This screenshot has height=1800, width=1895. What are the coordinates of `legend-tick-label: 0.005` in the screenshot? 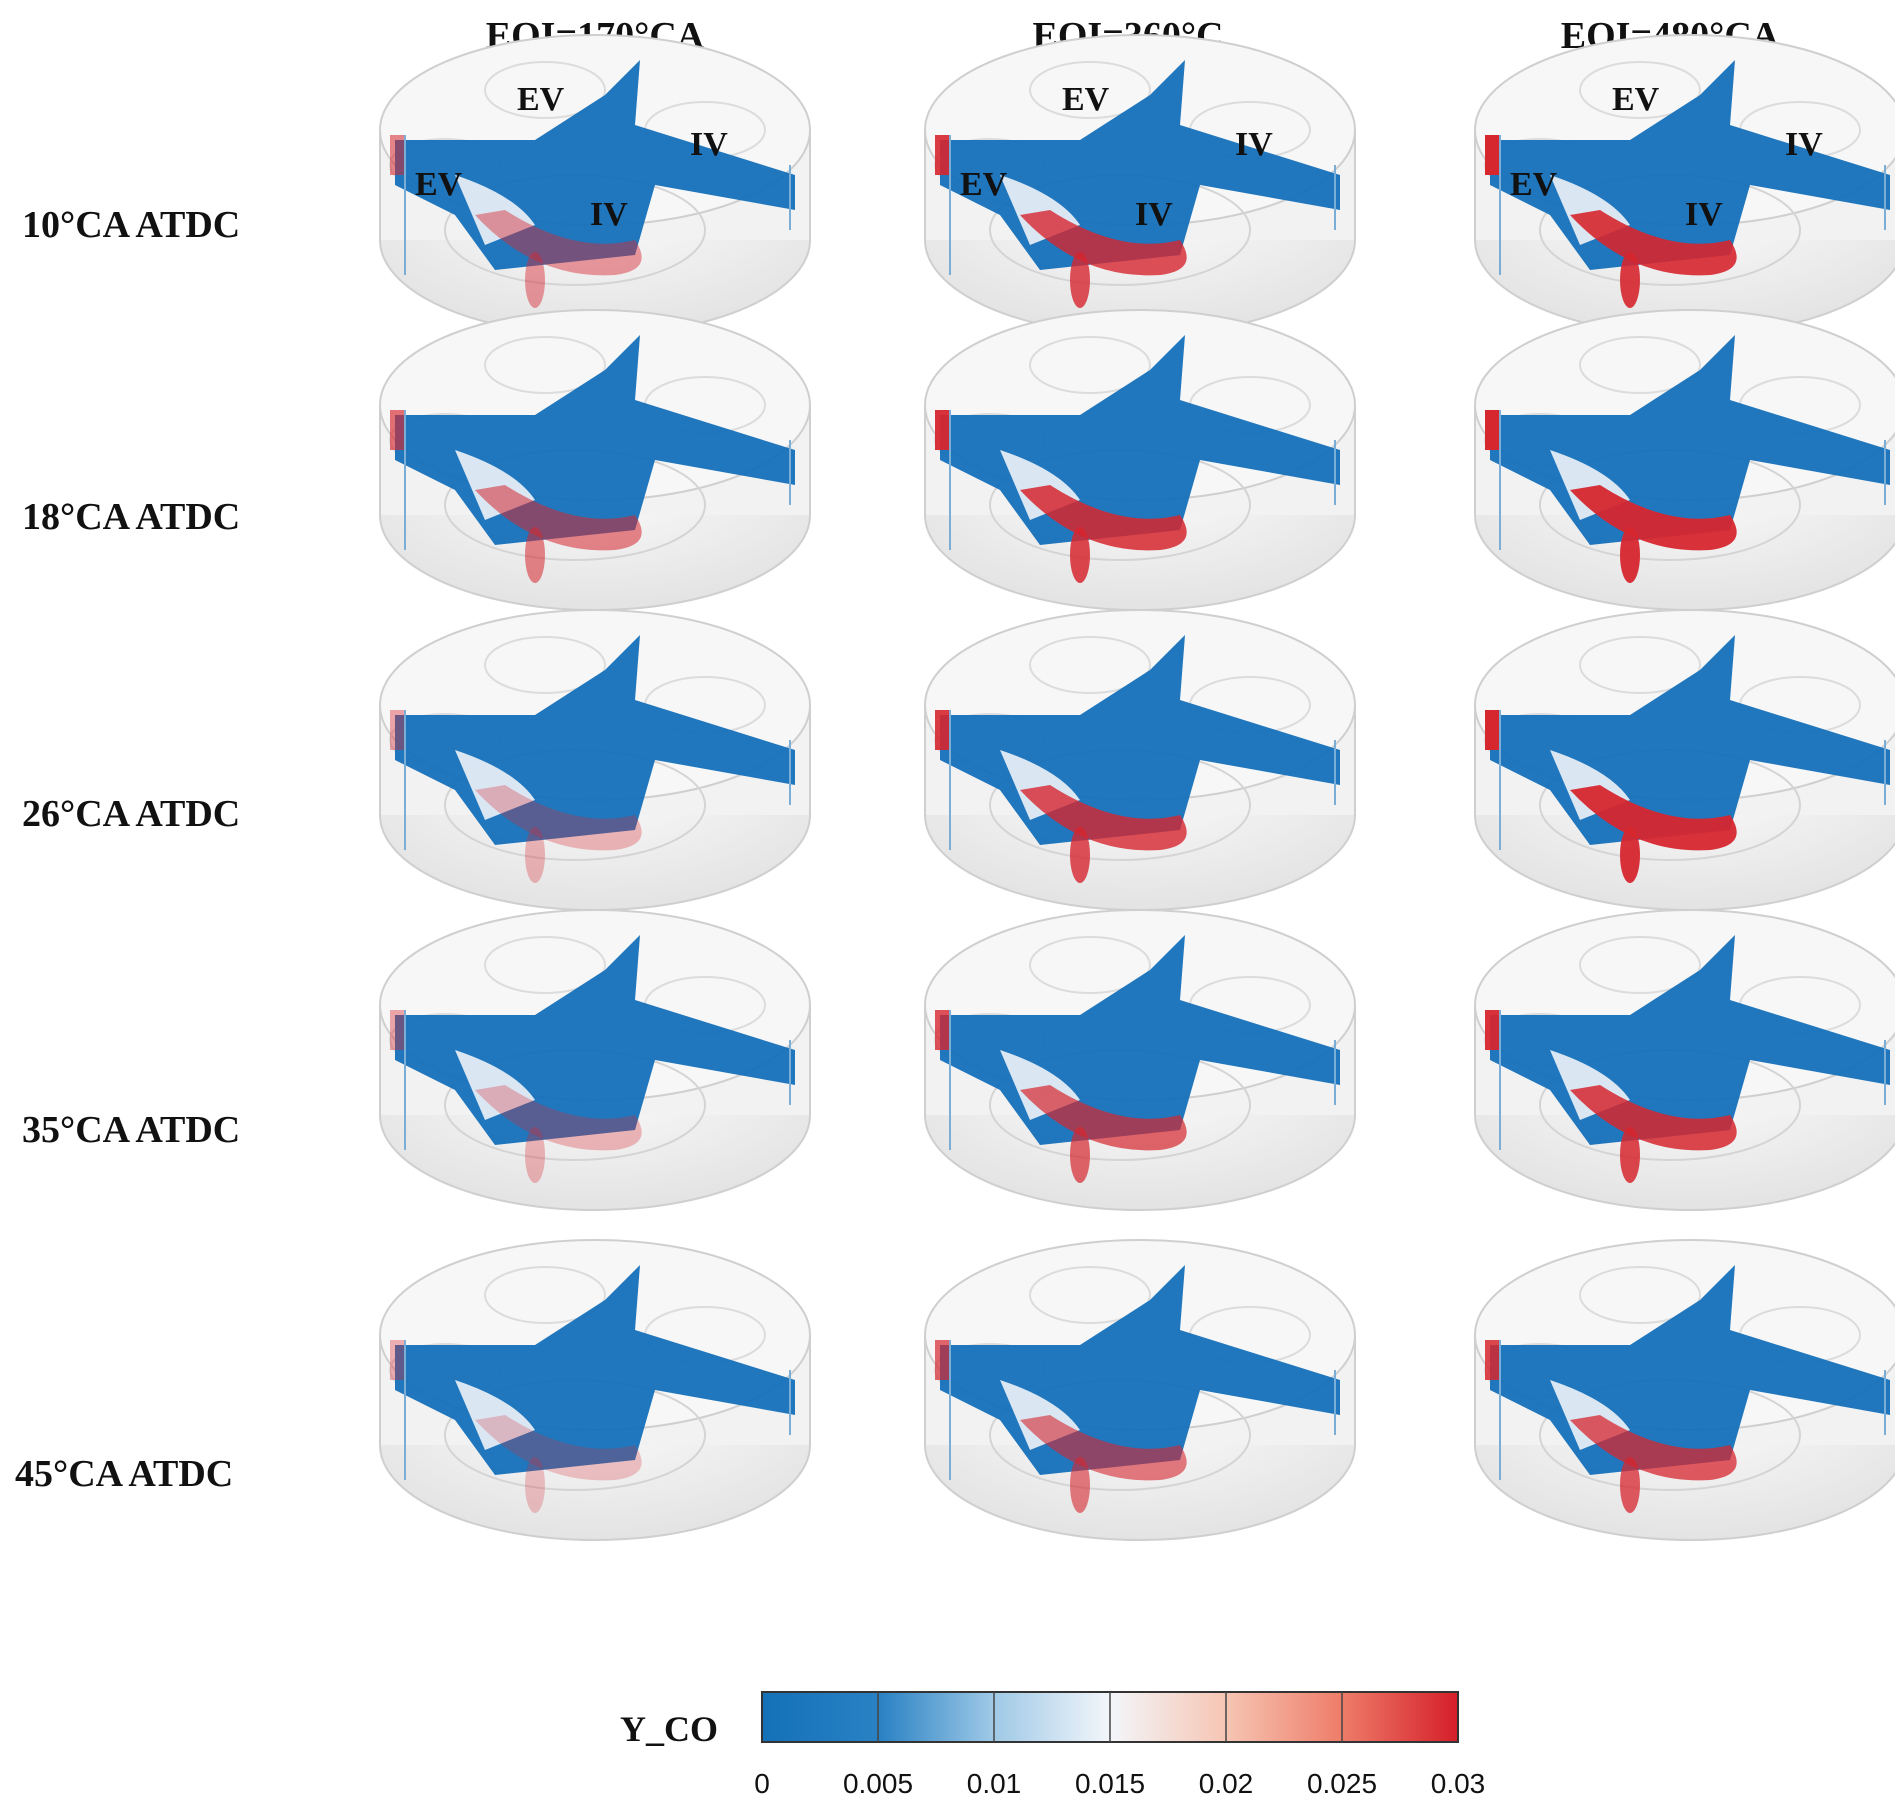 It's located at (878, 1783).